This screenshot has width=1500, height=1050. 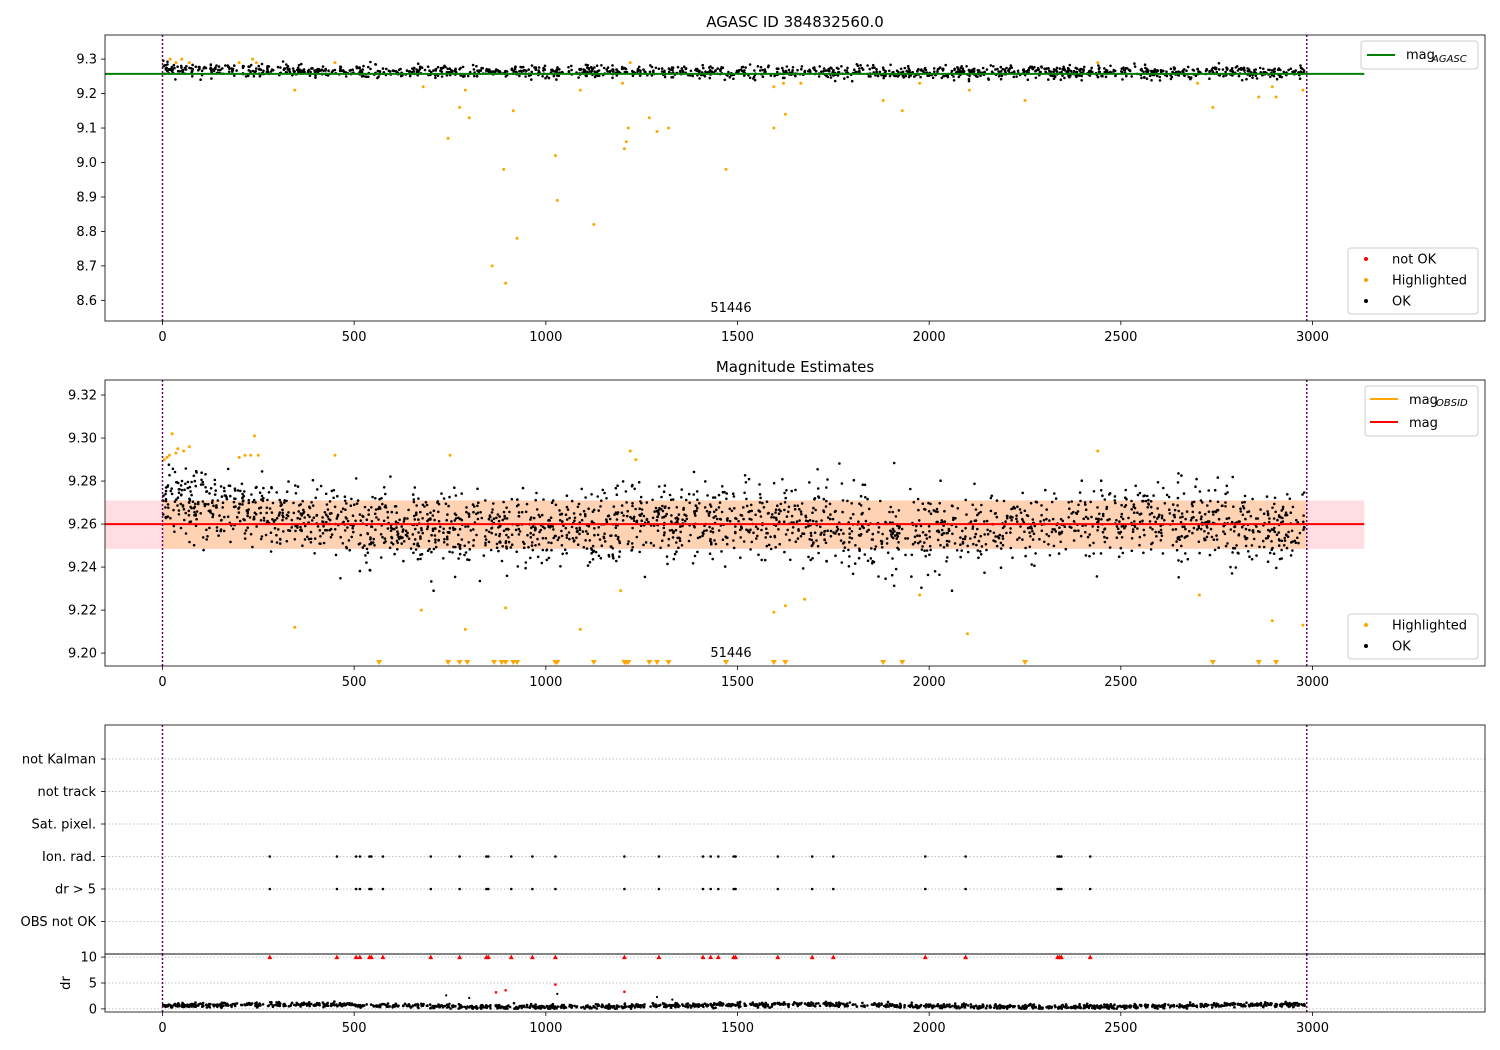 I want to click on below-range-marker, so click(x=1212, y=662).